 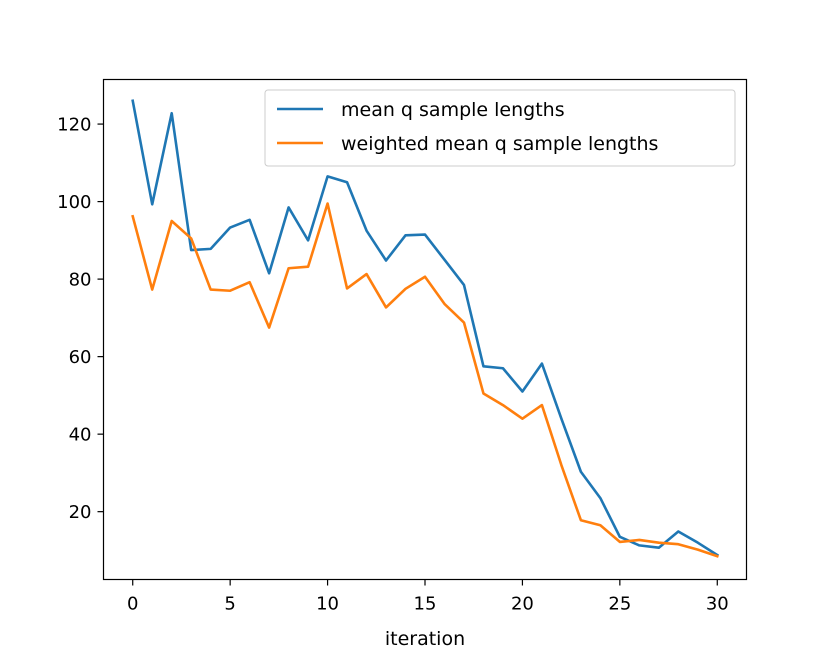 What do you see at coordinates (80, 357) in the screenshot?
I see `y-tick-label: 60` at bounding box center [80, 357].